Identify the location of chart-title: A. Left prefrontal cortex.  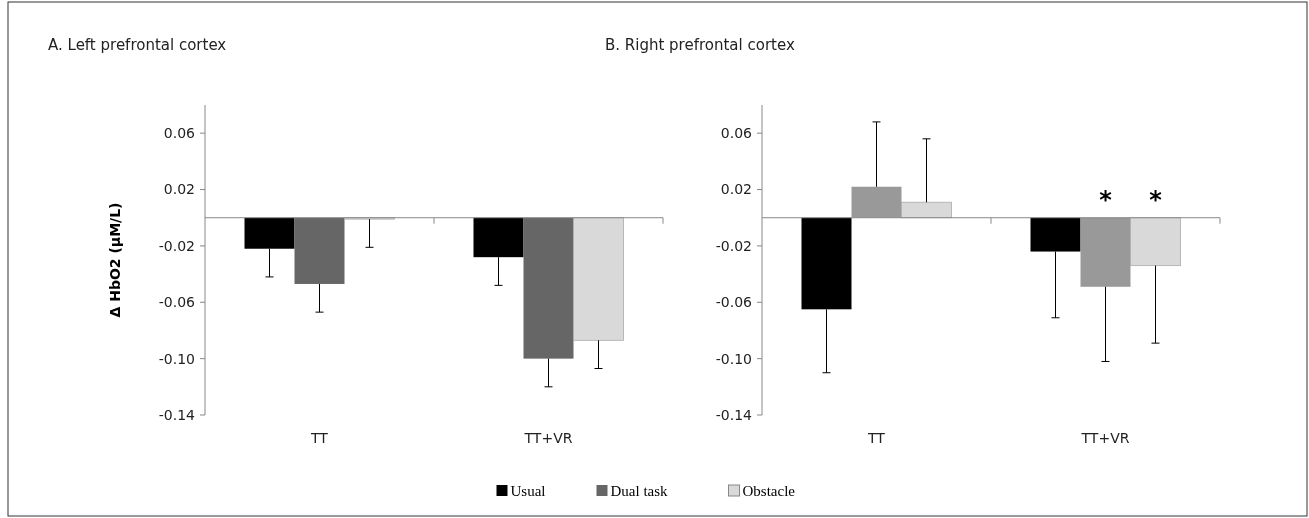
(137, 45).